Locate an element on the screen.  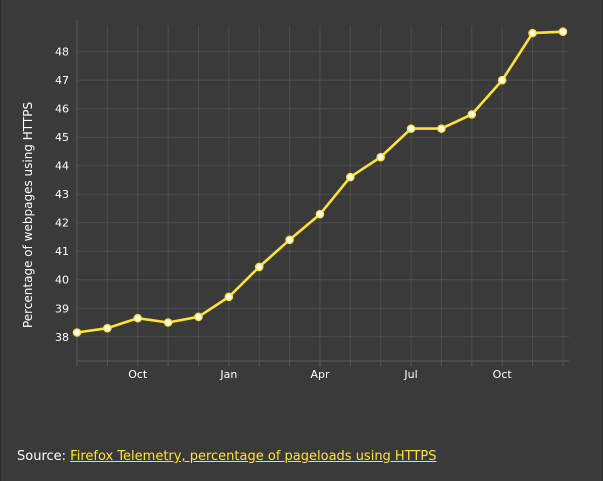
x-tick-label: Jul is located at coordinates (410, 374).